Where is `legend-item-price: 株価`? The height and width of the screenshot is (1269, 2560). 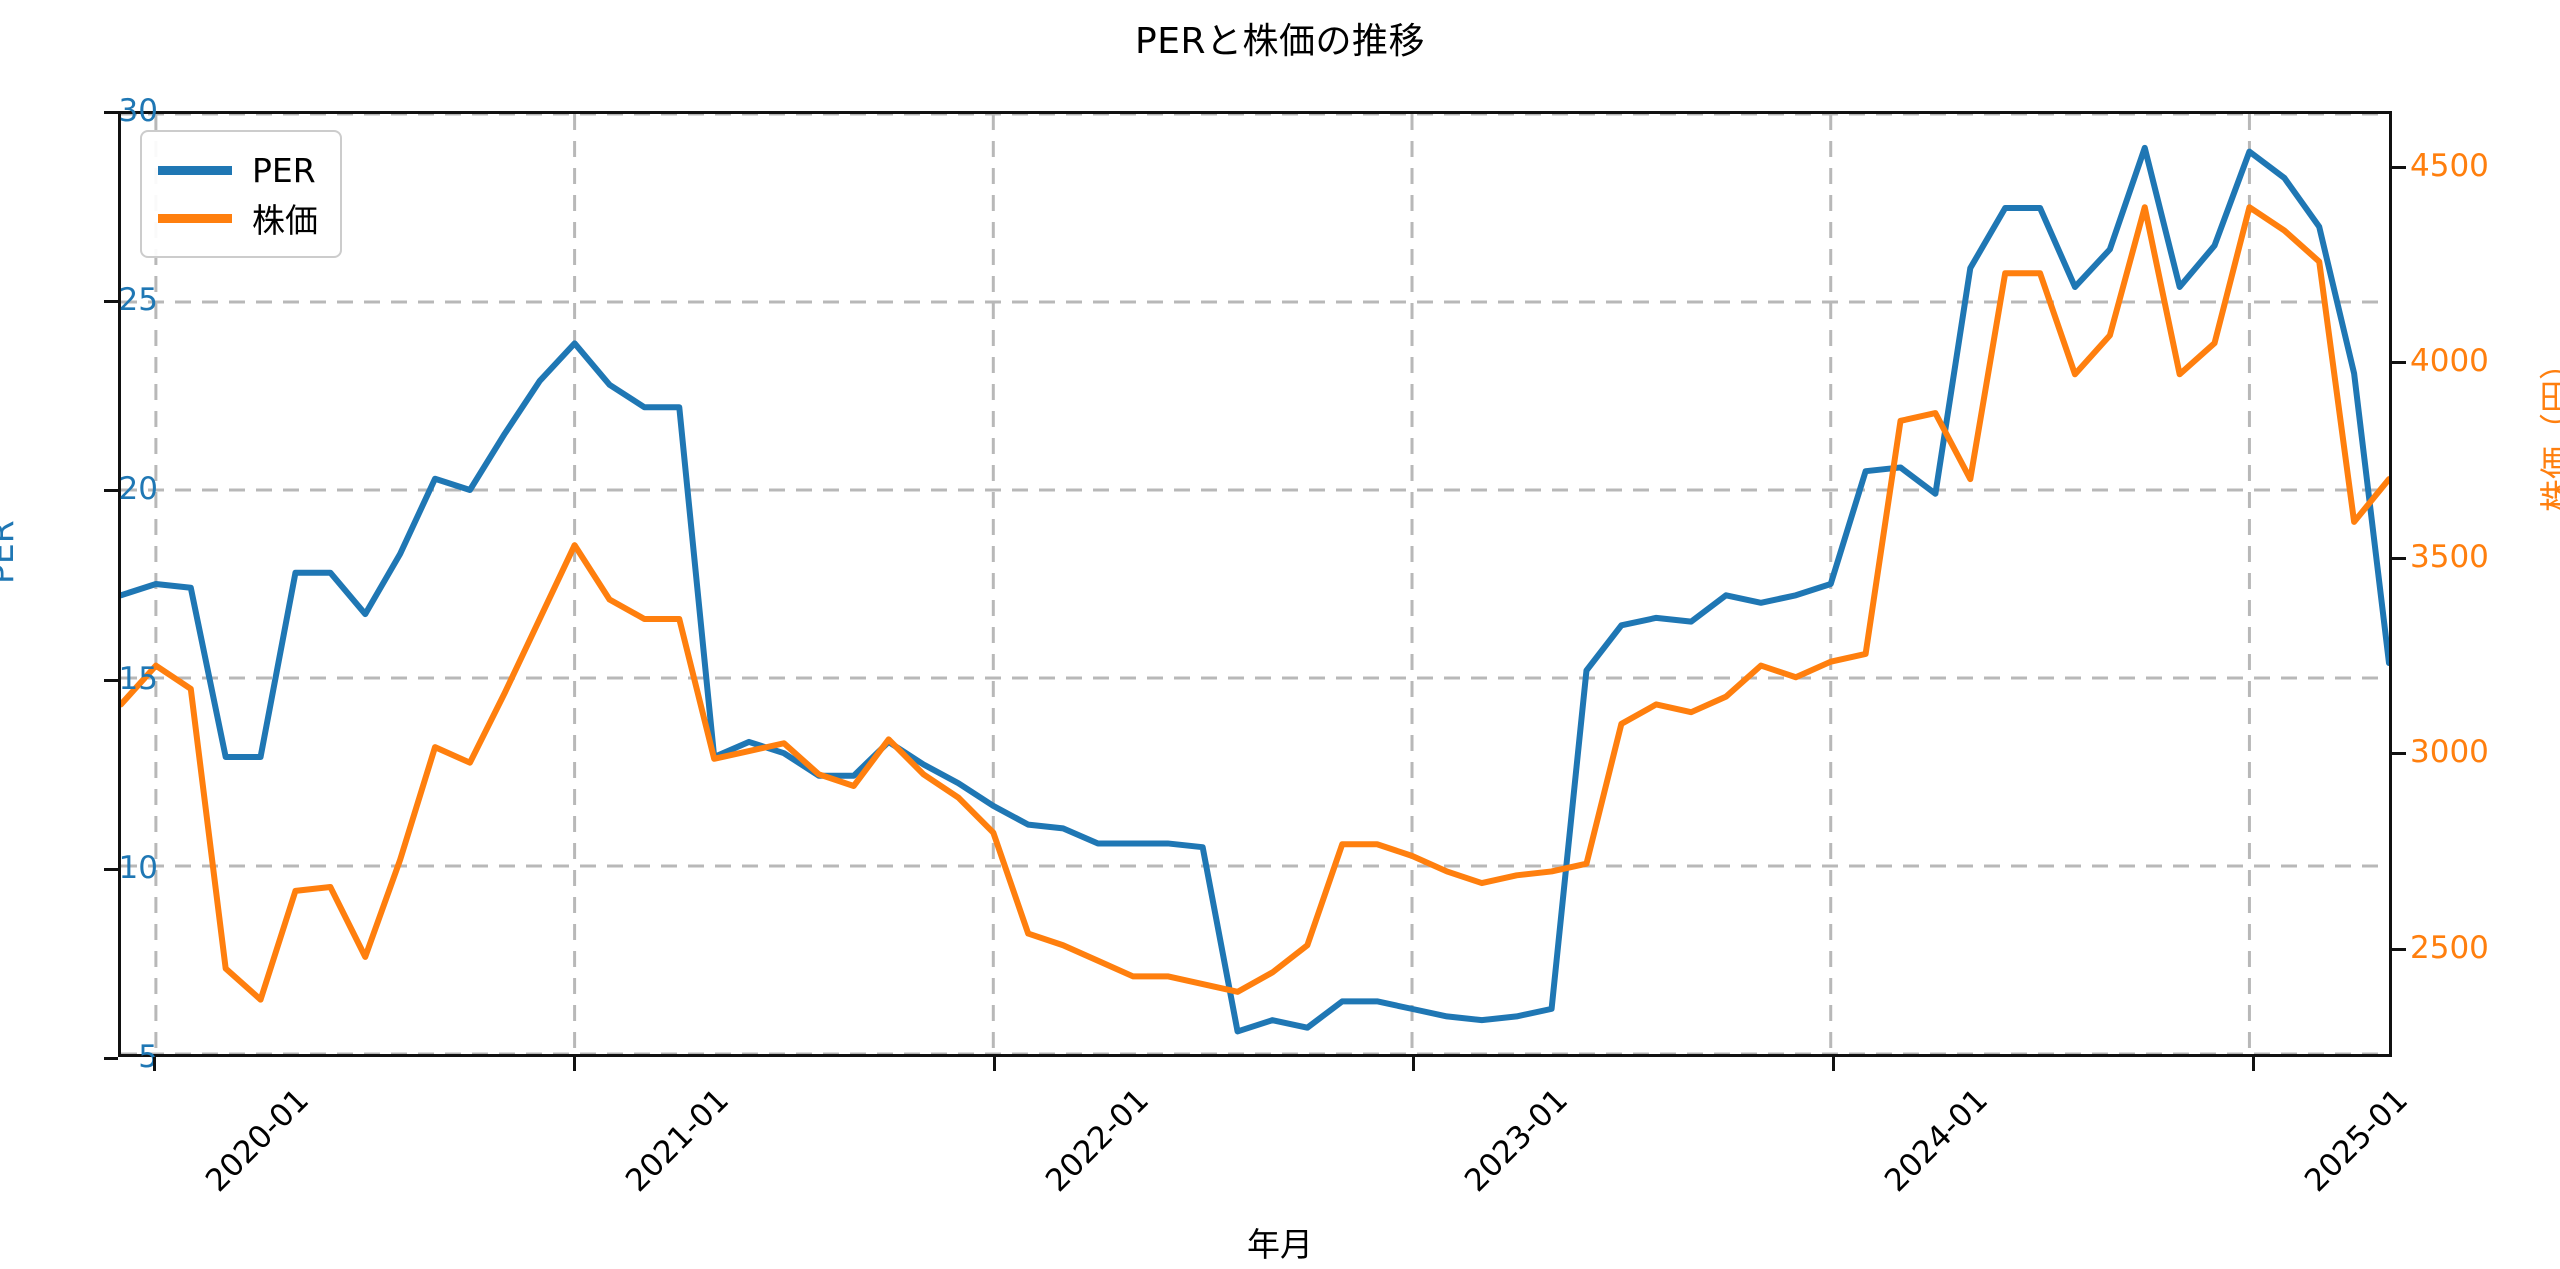
legend-item-price: 株価 is located at coordinates (238, 218).